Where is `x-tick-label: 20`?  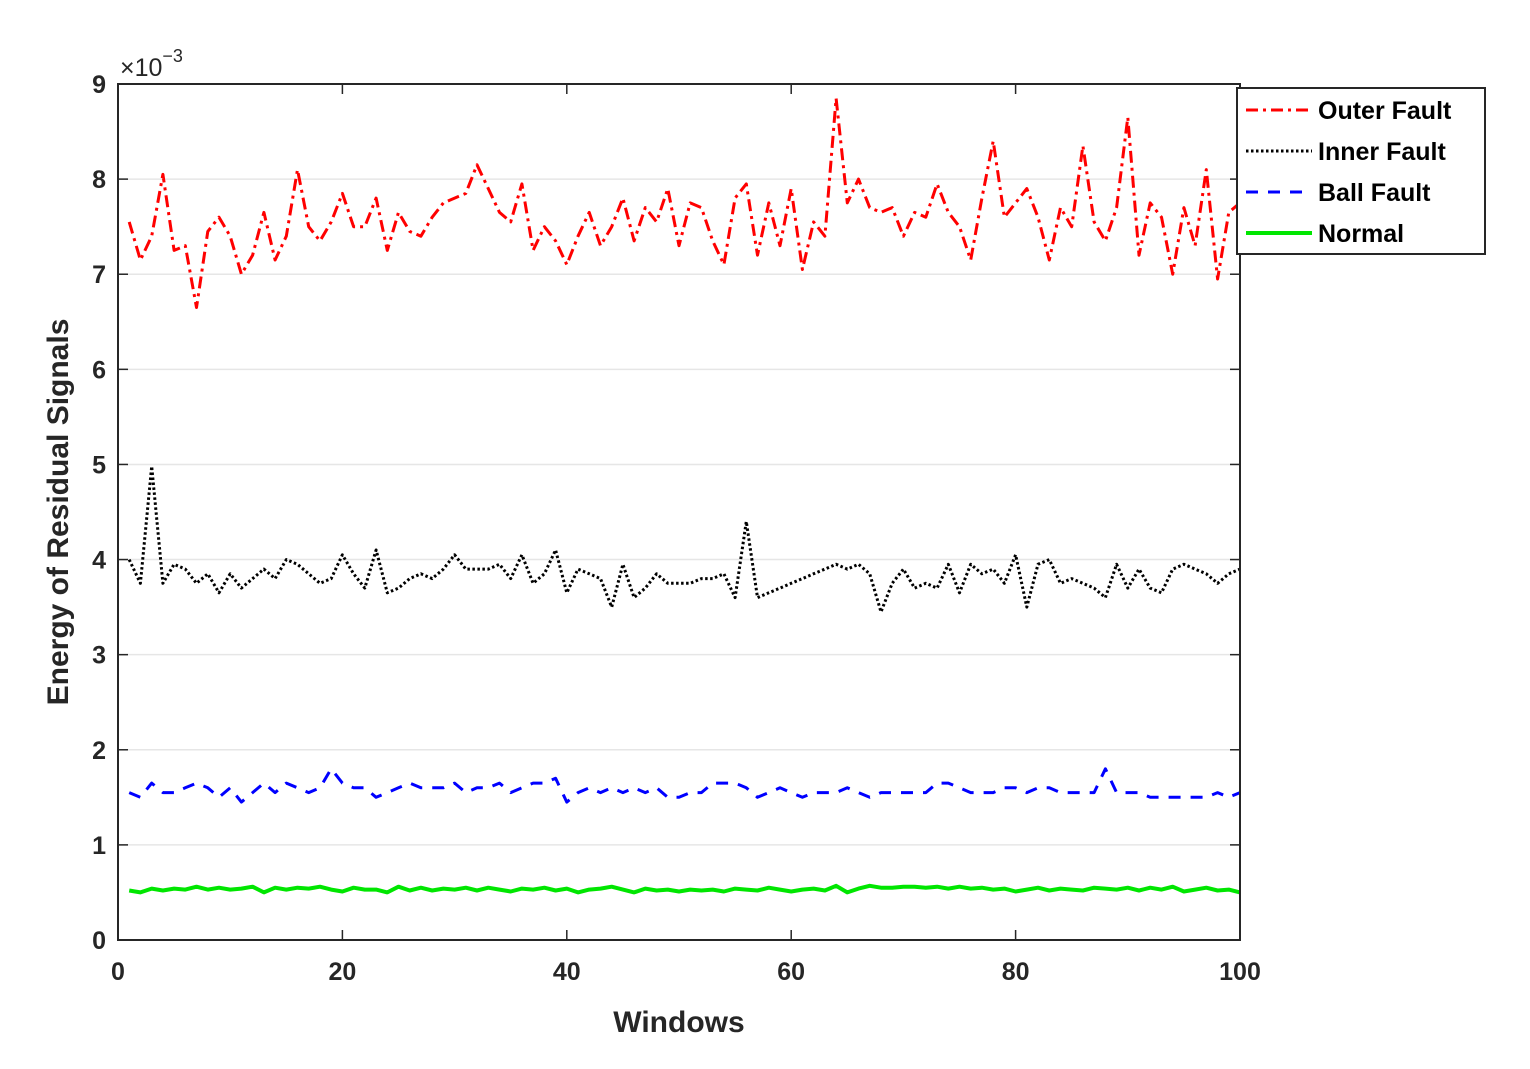
x-tick-label: 20 is located at coordinates (342, 972).